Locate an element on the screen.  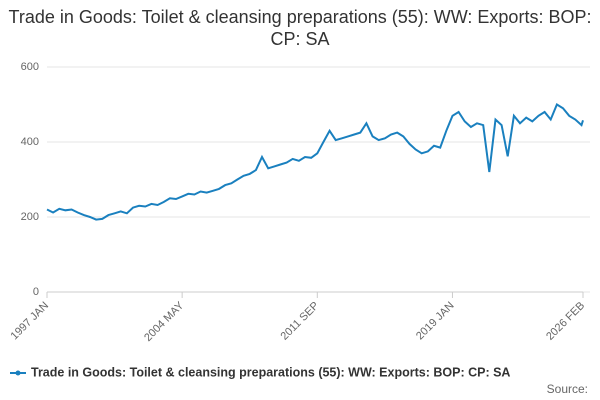
y-tick-label: 400 is located at coordinates (30, 142).